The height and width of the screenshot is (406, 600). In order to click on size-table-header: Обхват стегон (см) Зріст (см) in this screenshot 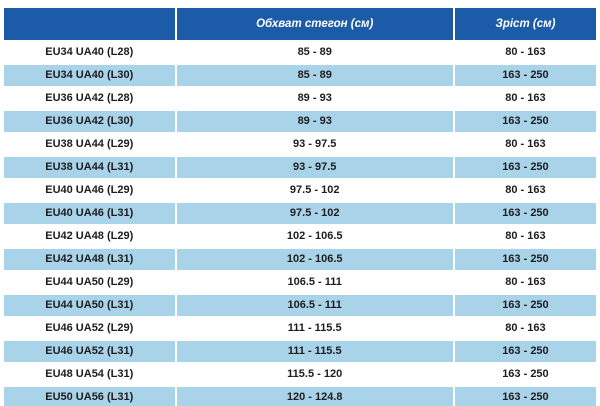, I will do `click(300, 24)`.